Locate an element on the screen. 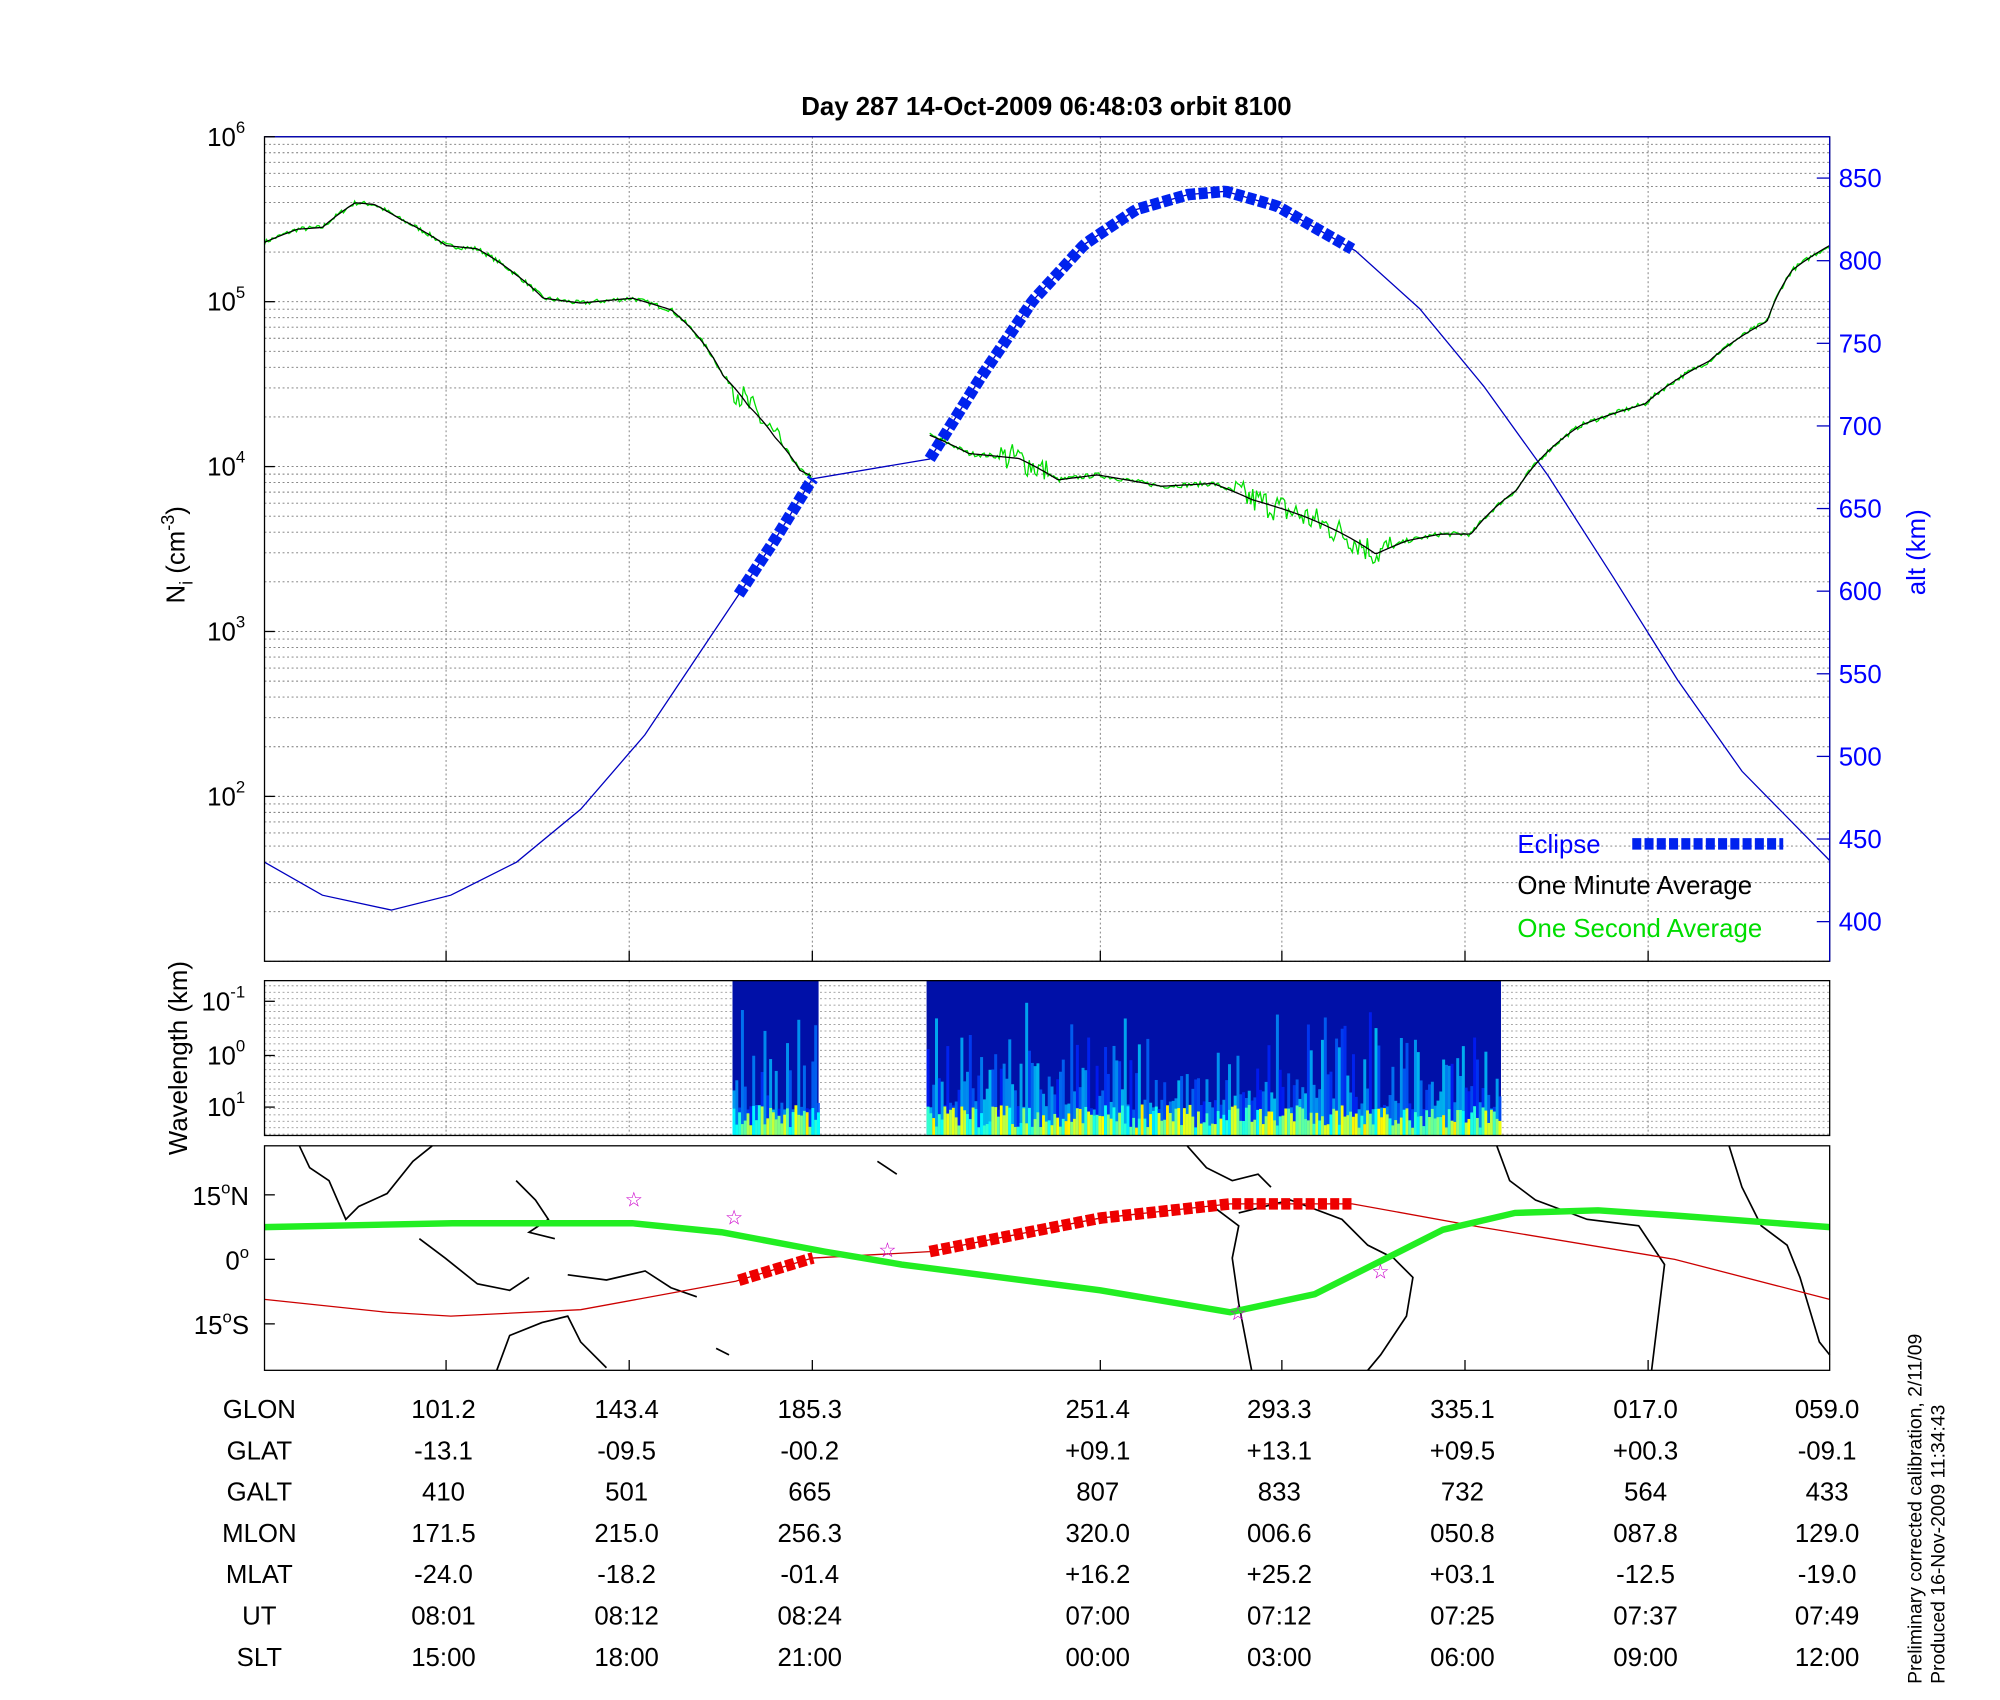  y2-tick-label: 600 is located at coordinates (1860, 592).